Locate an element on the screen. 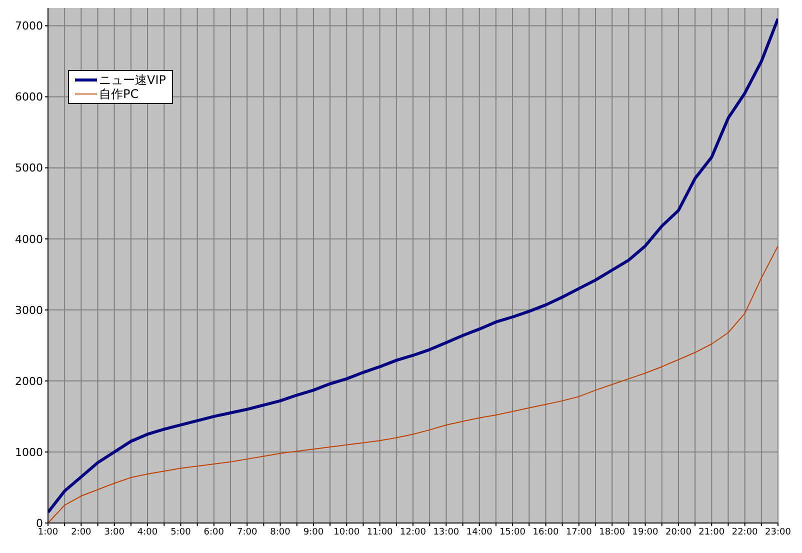 The height and width of the screenshot is (553, 802). x-tick-label: 14:00 is located at coordinates (479, 532).